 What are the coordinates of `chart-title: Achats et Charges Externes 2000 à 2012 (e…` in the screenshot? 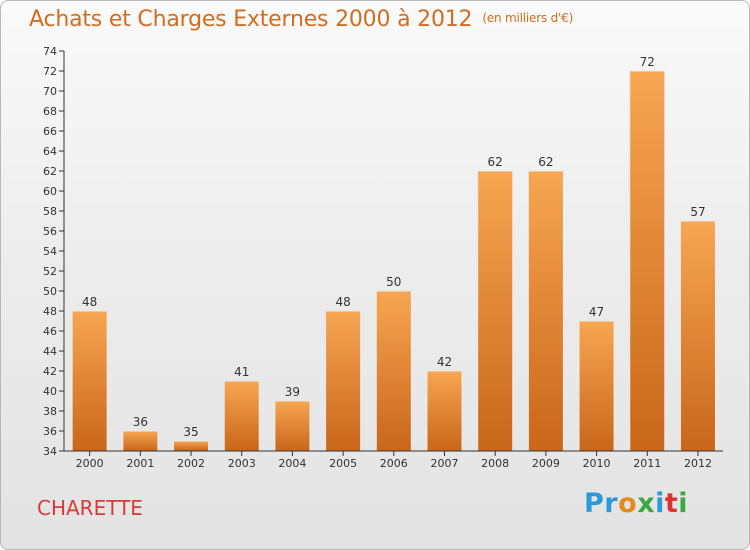 It's located at (301, 19).